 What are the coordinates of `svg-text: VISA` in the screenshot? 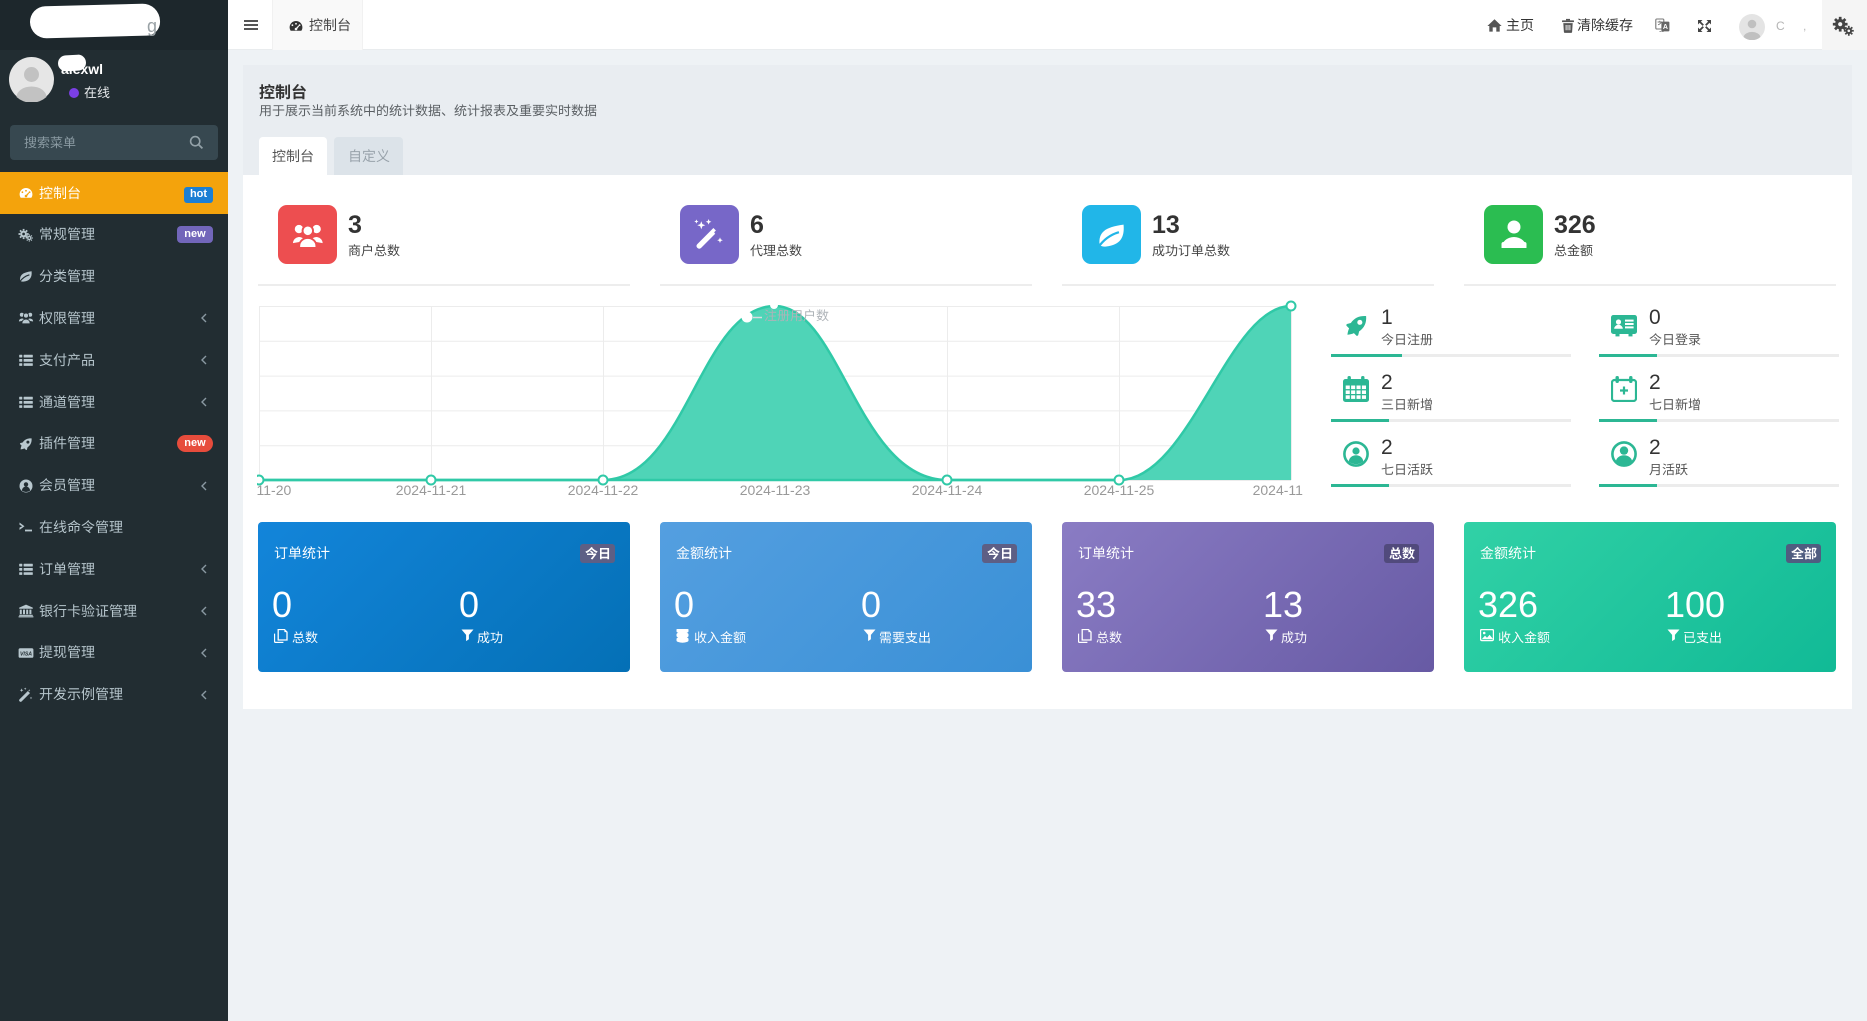 It's located at (26, 654).